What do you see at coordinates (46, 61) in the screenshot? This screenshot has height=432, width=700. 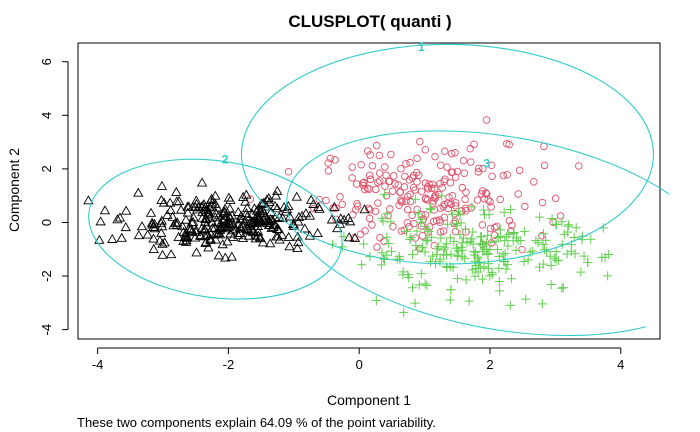 I see `y-tick-label: 6` at bounding box center [46, 61].